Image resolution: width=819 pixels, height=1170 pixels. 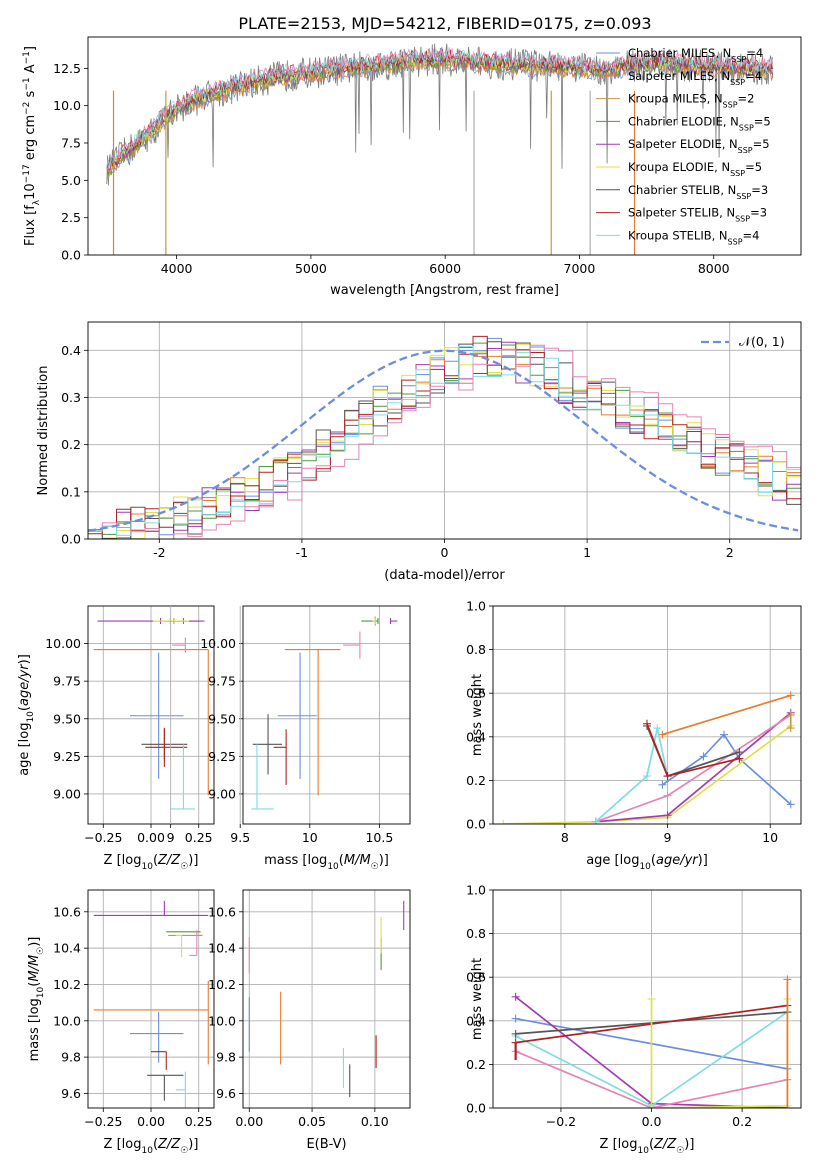 What do you see at coordinates (561, 1121) in the screenshot?
I see `tick-label-x: −0.2` at bounding box center [561, 1121].